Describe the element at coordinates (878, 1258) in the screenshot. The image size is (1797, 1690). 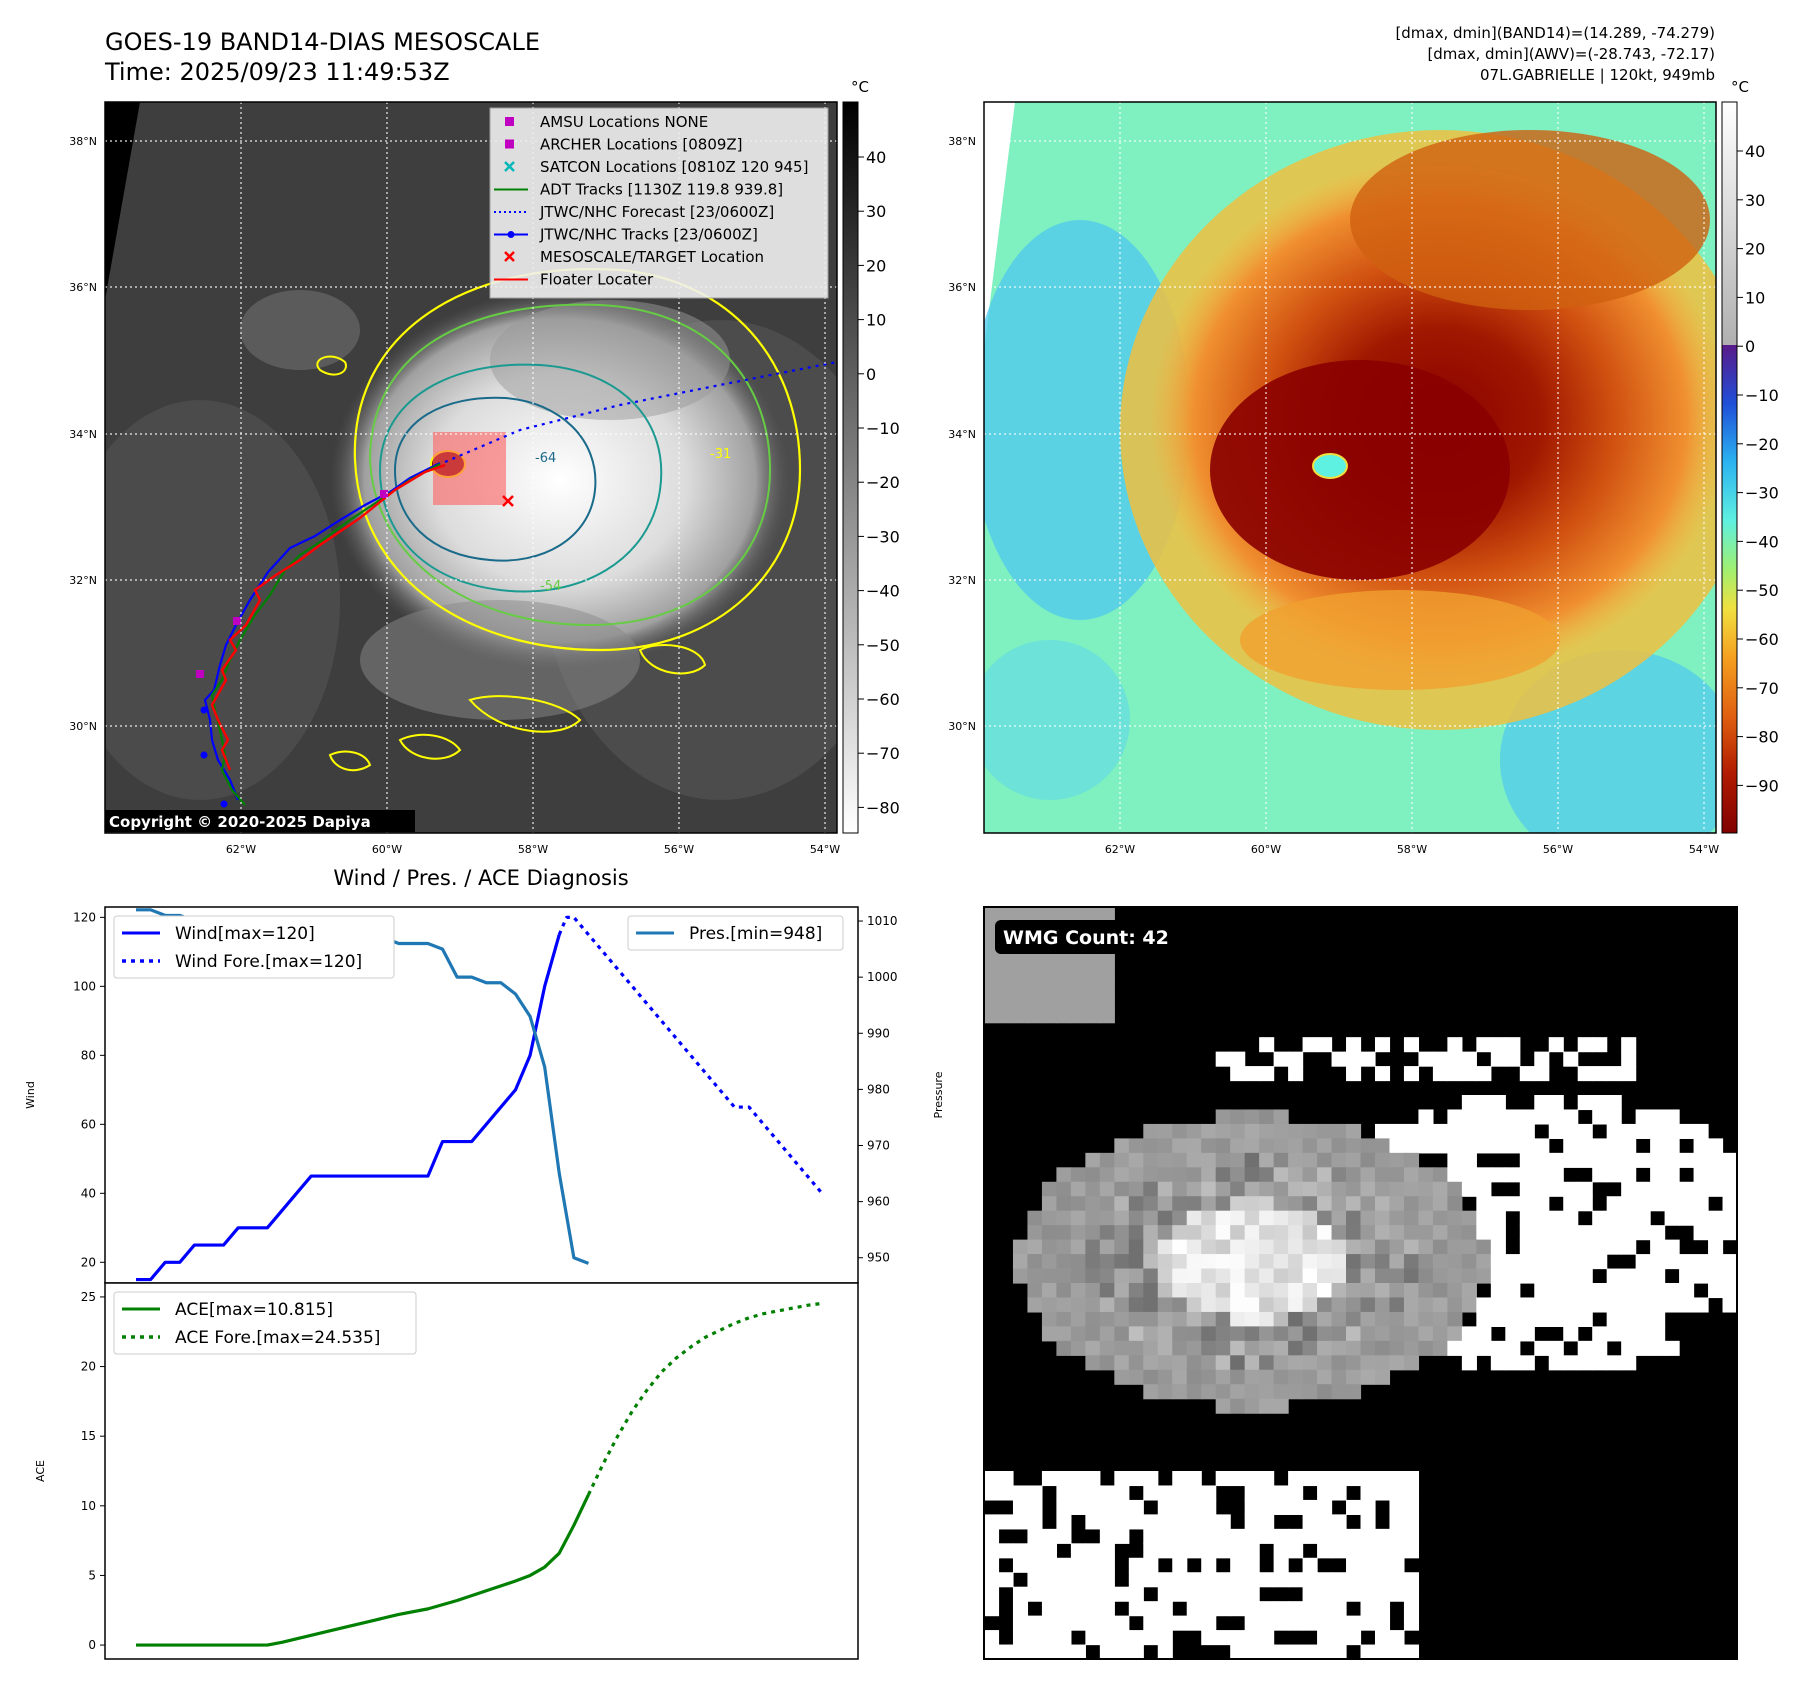
I see `axis-tick: 950` at that location.